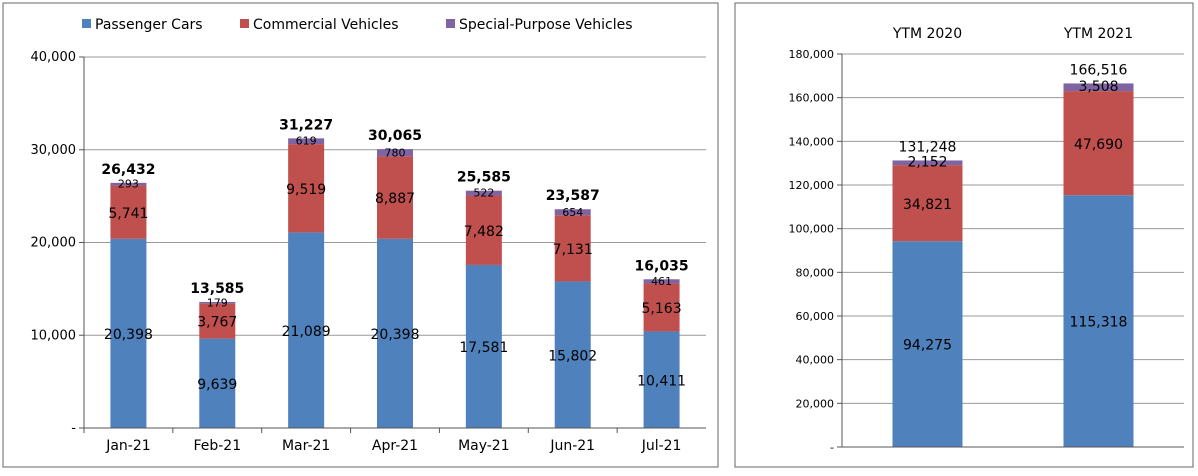 The width and height of the screenshot is (1198, 476). I want to click on y-tick-label: 60,000, so click(815, 316).